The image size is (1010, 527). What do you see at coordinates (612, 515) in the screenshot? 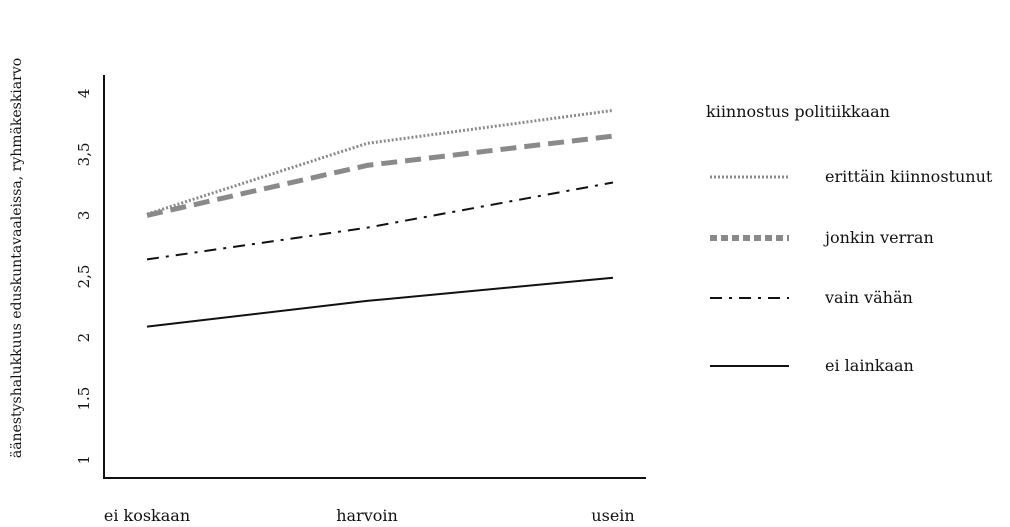
I see `x-tick-label: usein` at bounding box center [612, 515].